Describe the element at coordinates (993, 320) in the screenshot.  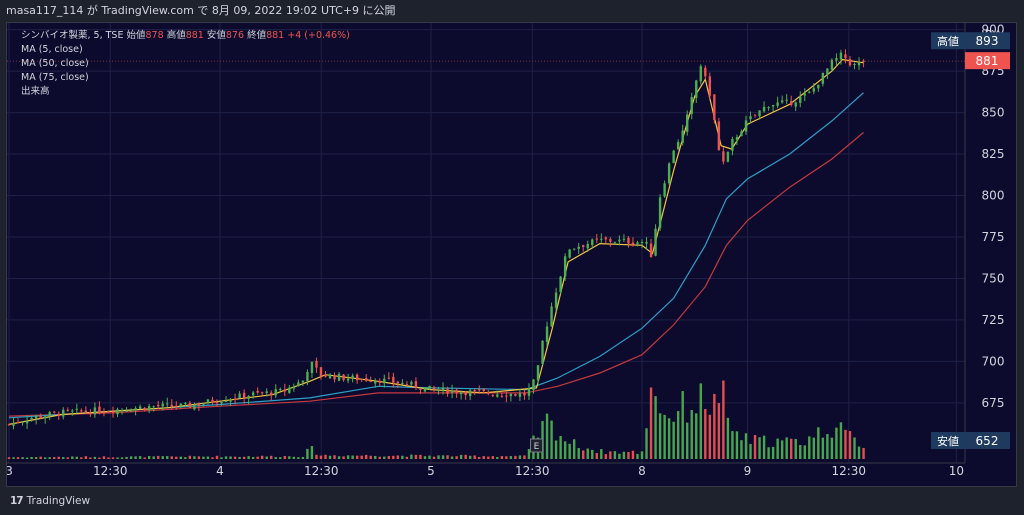
I see `y-tick-label: 725` at that location.